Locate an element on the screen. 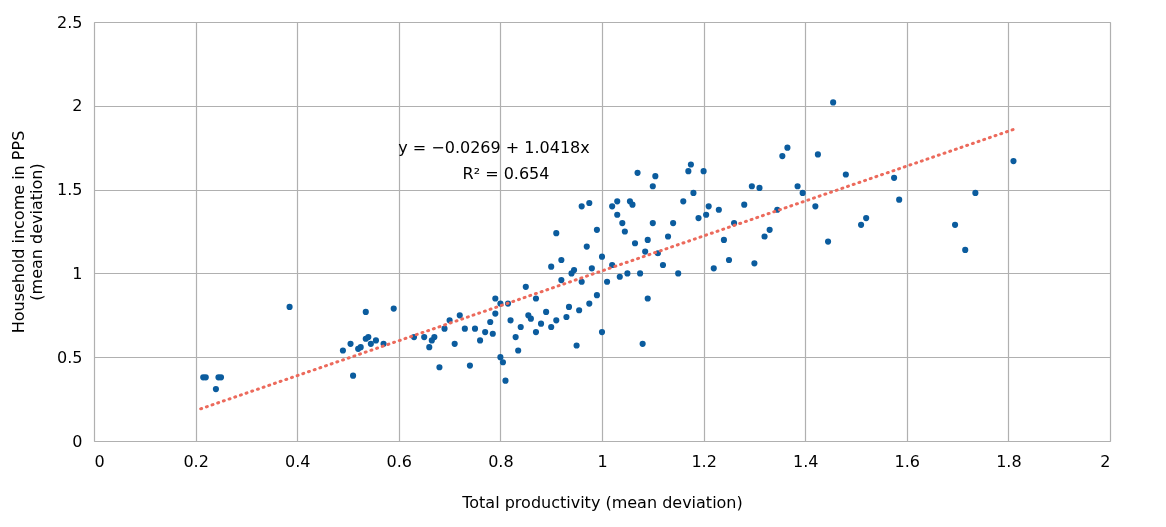 The height and width of the screenshot is (527, 1166). x-tick-label: 2 is located at coordinates (1105, 461).